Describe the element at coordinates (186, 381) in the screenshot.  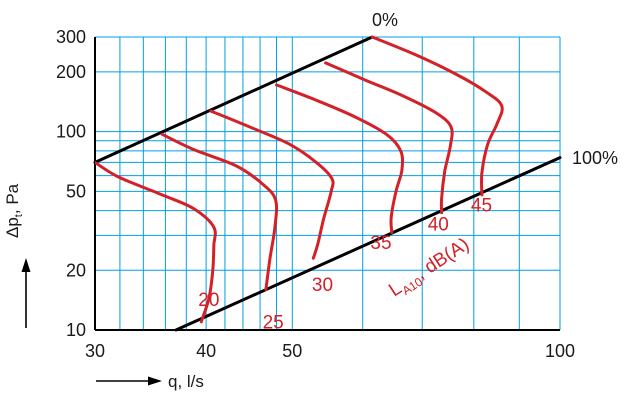
I see `x-axis-label: q, l/s` at that location.